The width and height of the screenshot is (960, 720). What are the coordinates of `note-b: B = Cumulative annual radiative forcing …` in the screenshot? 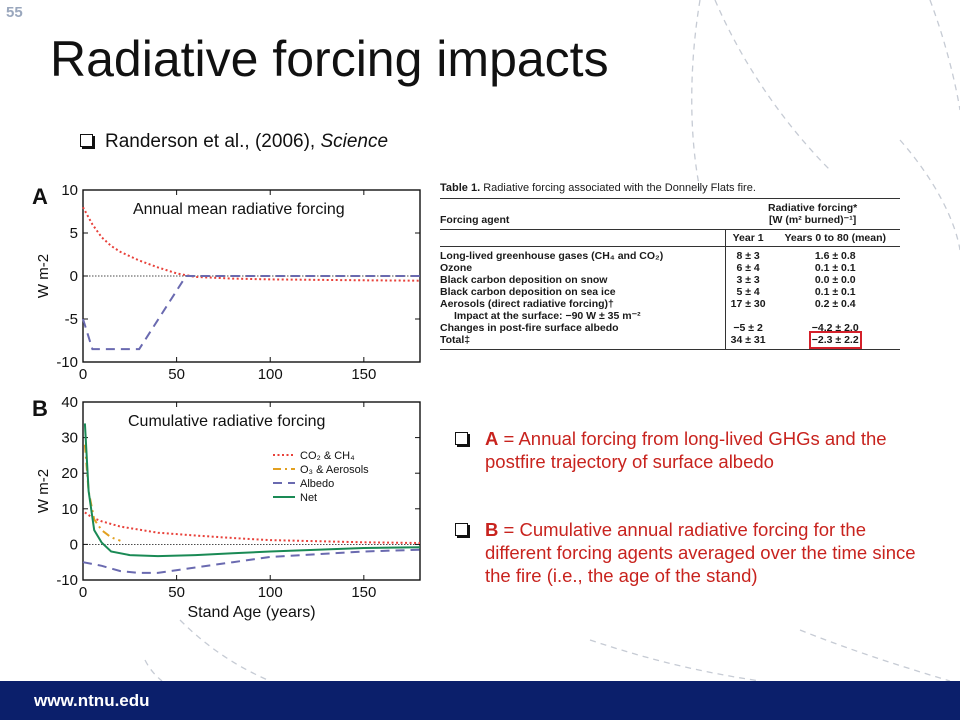 It's located at (695, 552).